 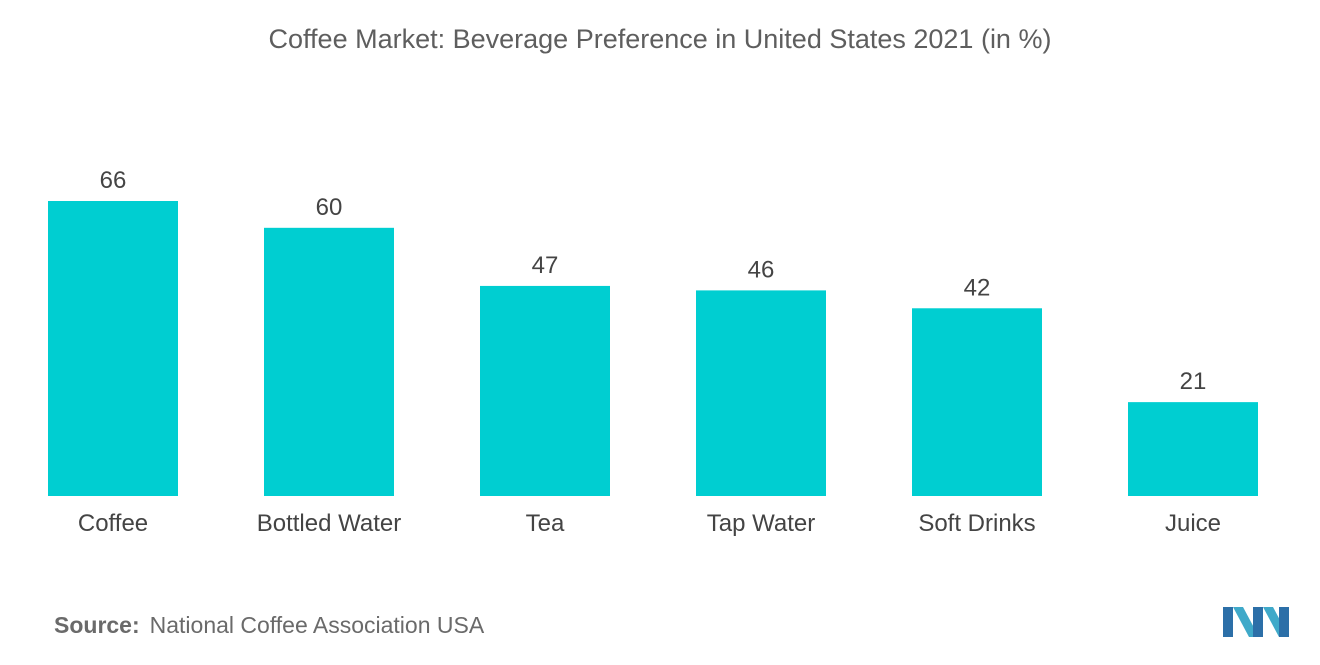 What do you see at coordinates (761, 393) in the screenshot?
I see `bar-tap-water` at bounding box center [761, 393].